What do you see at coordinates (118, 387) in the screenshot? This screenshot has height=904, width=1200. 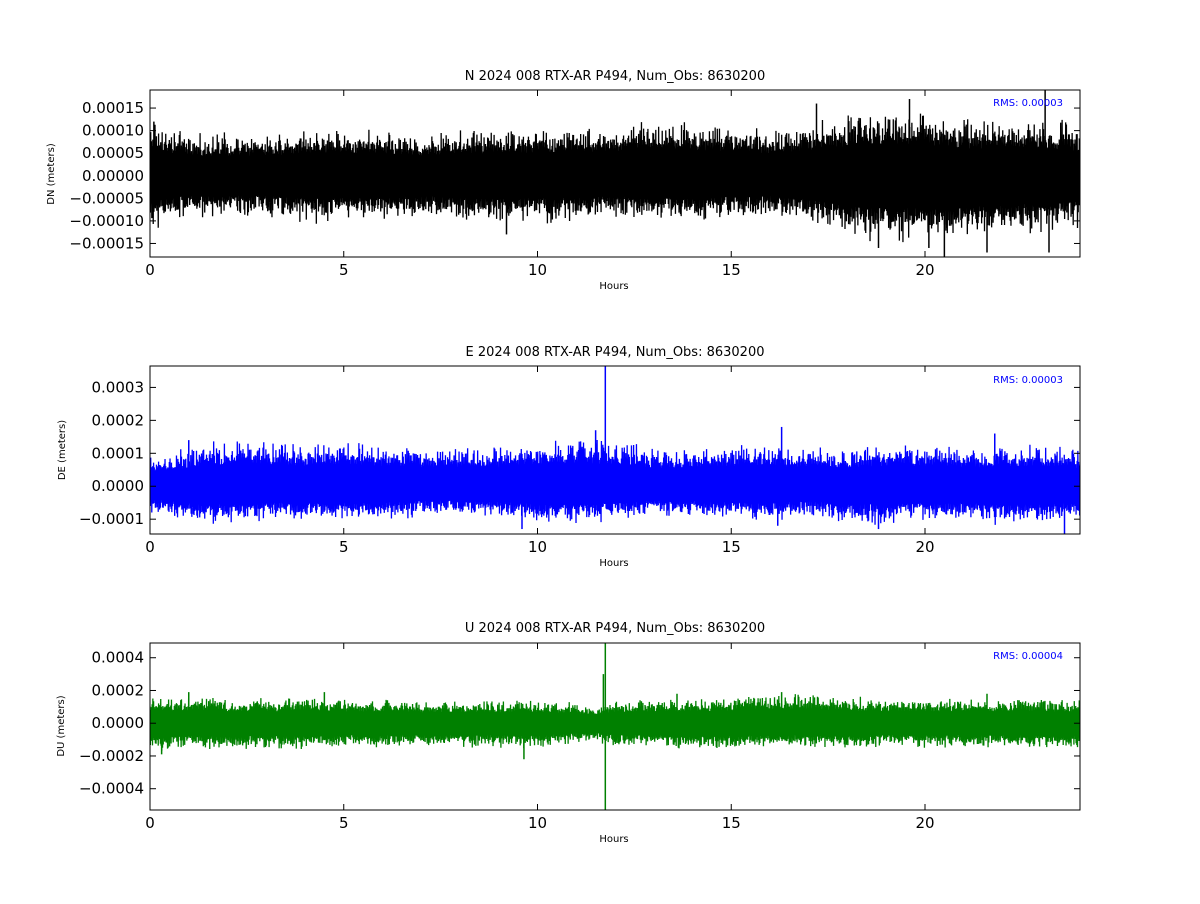 I see `y-tick-label: 0.0003` at bounding box center [118, 387].